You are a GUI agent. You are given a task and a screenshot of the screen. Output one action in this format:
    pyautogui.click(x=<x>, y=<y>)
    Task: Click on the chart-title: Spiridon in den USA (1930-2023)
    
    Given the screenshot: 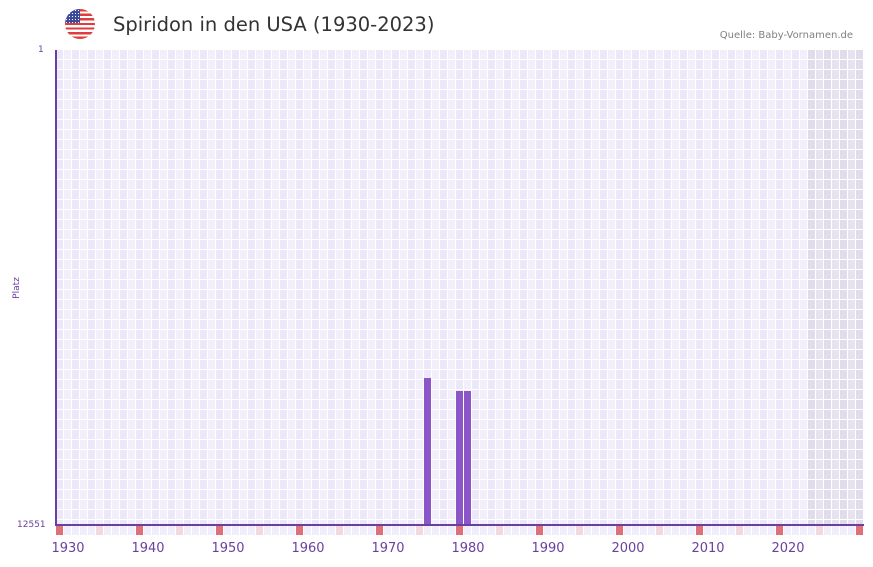 What is the action you would take?
    pyautogui.click(x=274, y=24)
    